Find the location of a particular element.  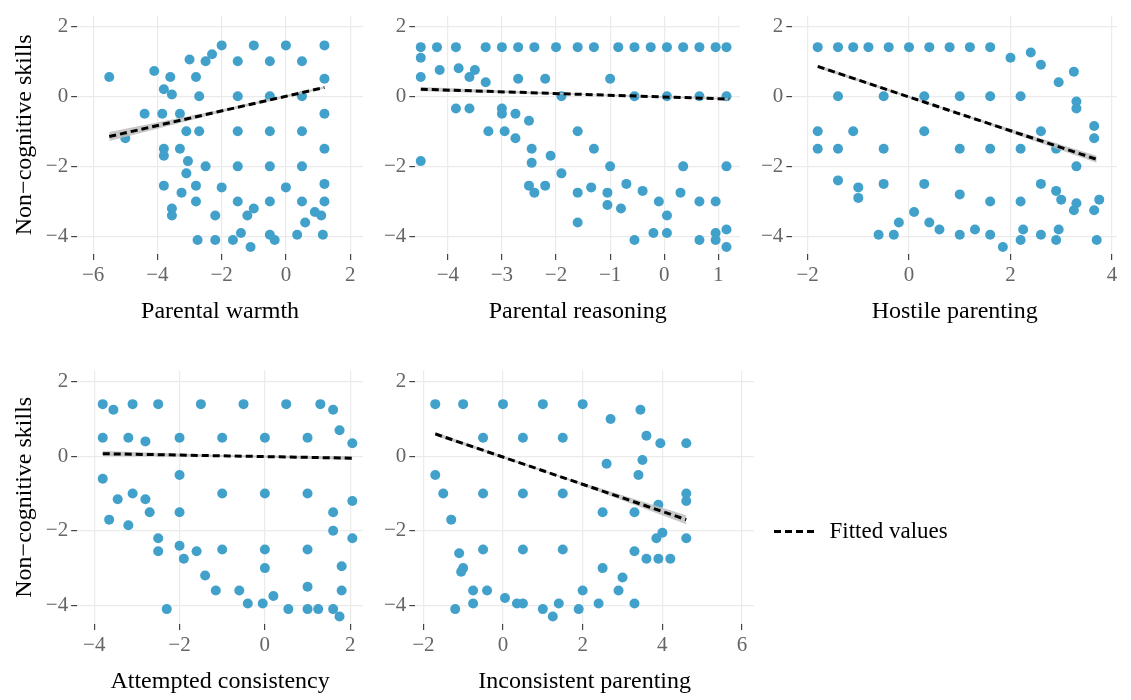

x-tick-label: −3 is located at coordinates (502, 274).